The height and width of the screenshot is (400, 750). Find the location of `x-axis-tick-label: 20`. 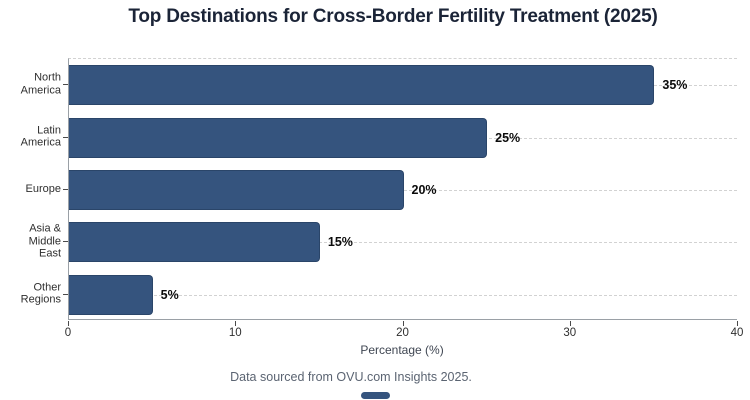

x-axis-tick-label: 20 is located at coordinates (402, 333).